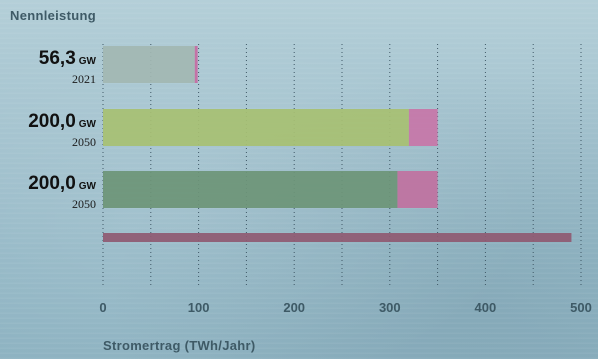 The width and height of the screenshot is (598, 359). What do you see at coordinates (199, 307) in the screenshot?
I see `x-tick-label: 100` at bounding box center [199, 307].